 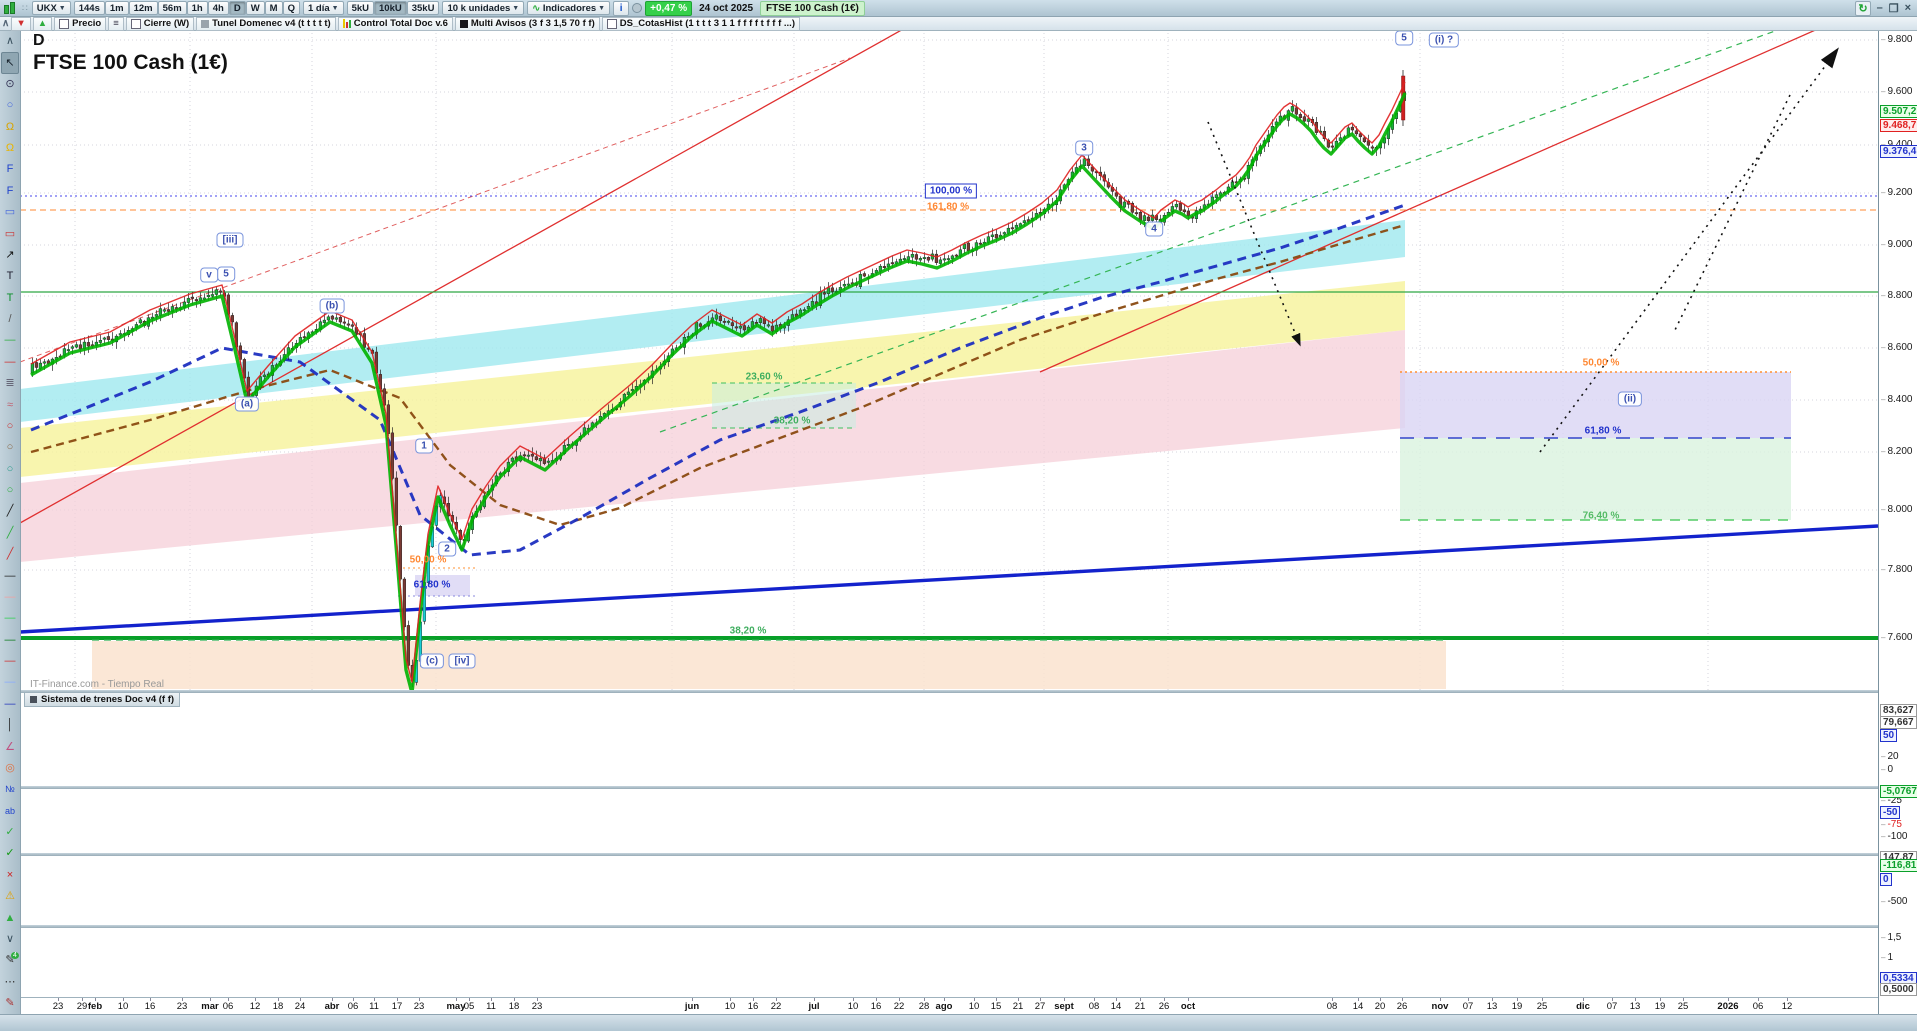 What do you see at coordinates (291, 8) in the screenshot?
I see `timeframe-Q: Q` at bounding box center [291, 8].